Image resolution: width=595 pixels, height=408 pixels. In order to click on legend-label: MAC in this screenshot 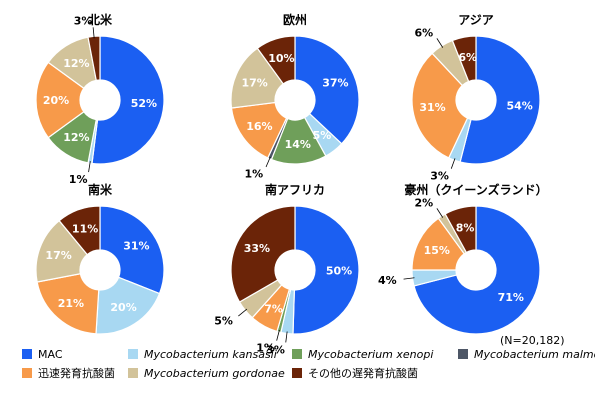, I will do `click(50, 354)`.